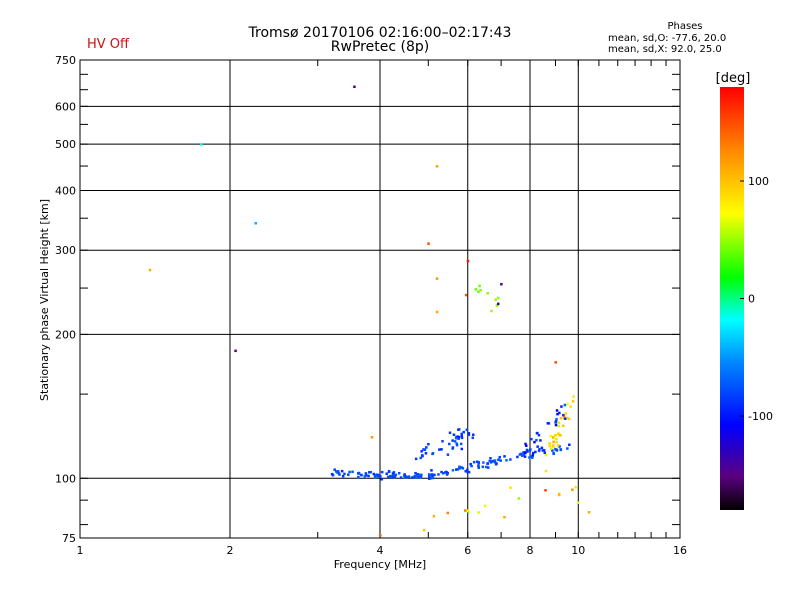 The width and height of the screenshot is (800, 600). What do you see at coordinates (578, 550) in the screenshot?
I see `x-tick-label: 10` at bounding box center [578, 550].